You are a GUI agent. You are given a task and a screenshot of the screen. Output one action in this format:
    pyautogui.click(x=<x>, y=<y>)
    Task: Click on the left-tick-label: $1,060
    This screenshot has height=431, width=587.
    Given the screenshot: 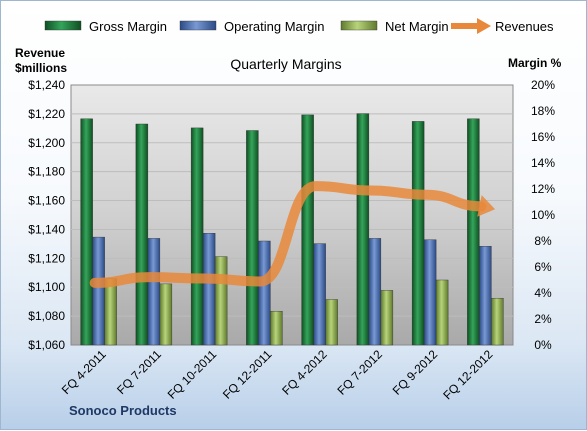 What is the action you would take?
    pyautogui.click(x=46, y=345)
    